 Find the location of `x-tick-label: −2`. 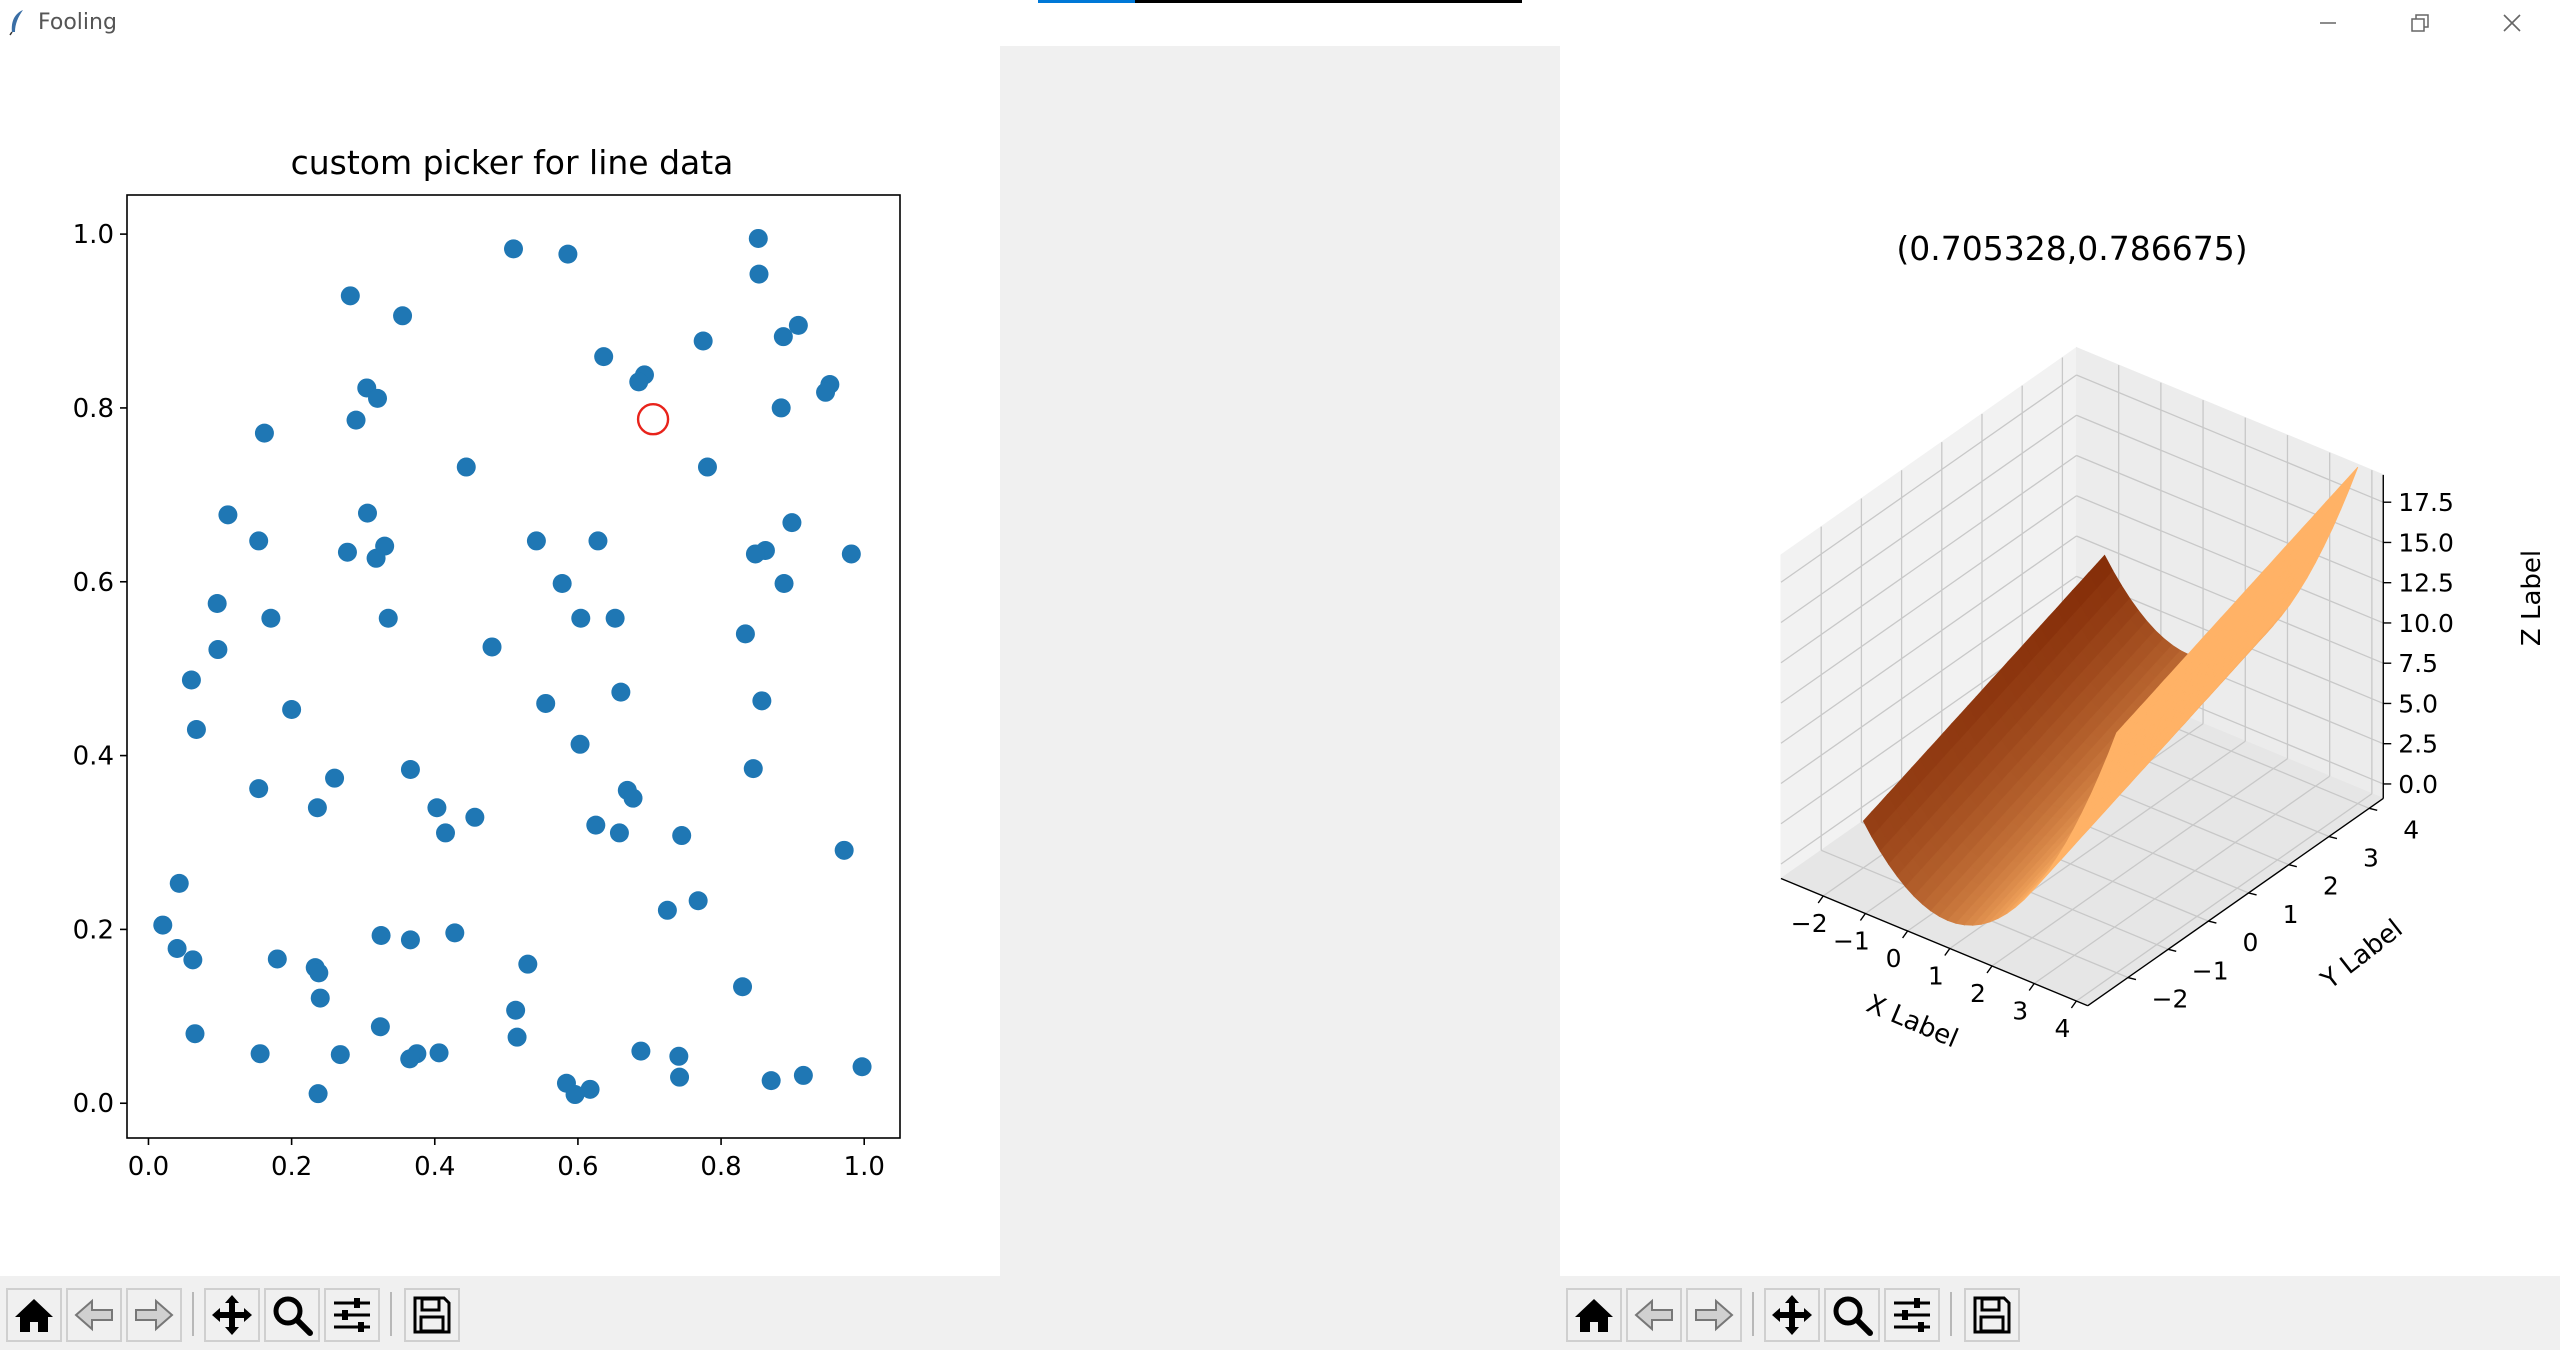

x-tick-label: −2 is located at coordinates (1809, 923).